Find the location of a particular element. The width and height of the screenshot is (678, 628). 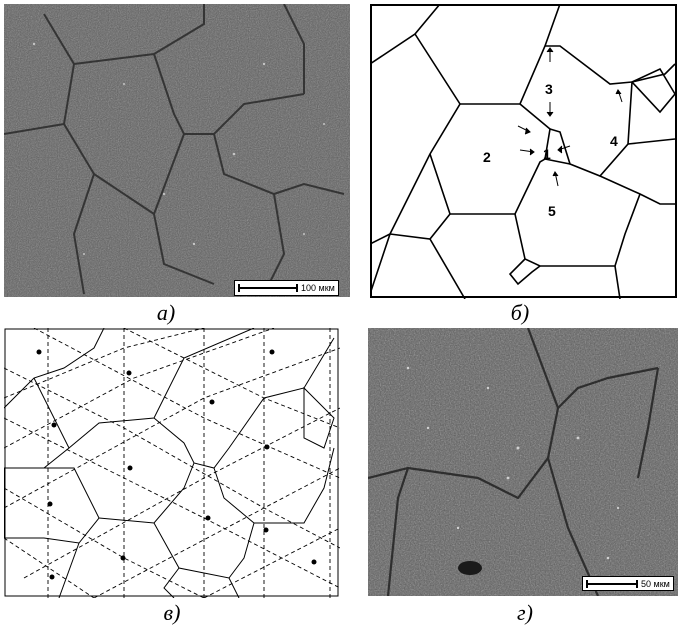

scale-bar-g-line is located at coordinates (612, 583).